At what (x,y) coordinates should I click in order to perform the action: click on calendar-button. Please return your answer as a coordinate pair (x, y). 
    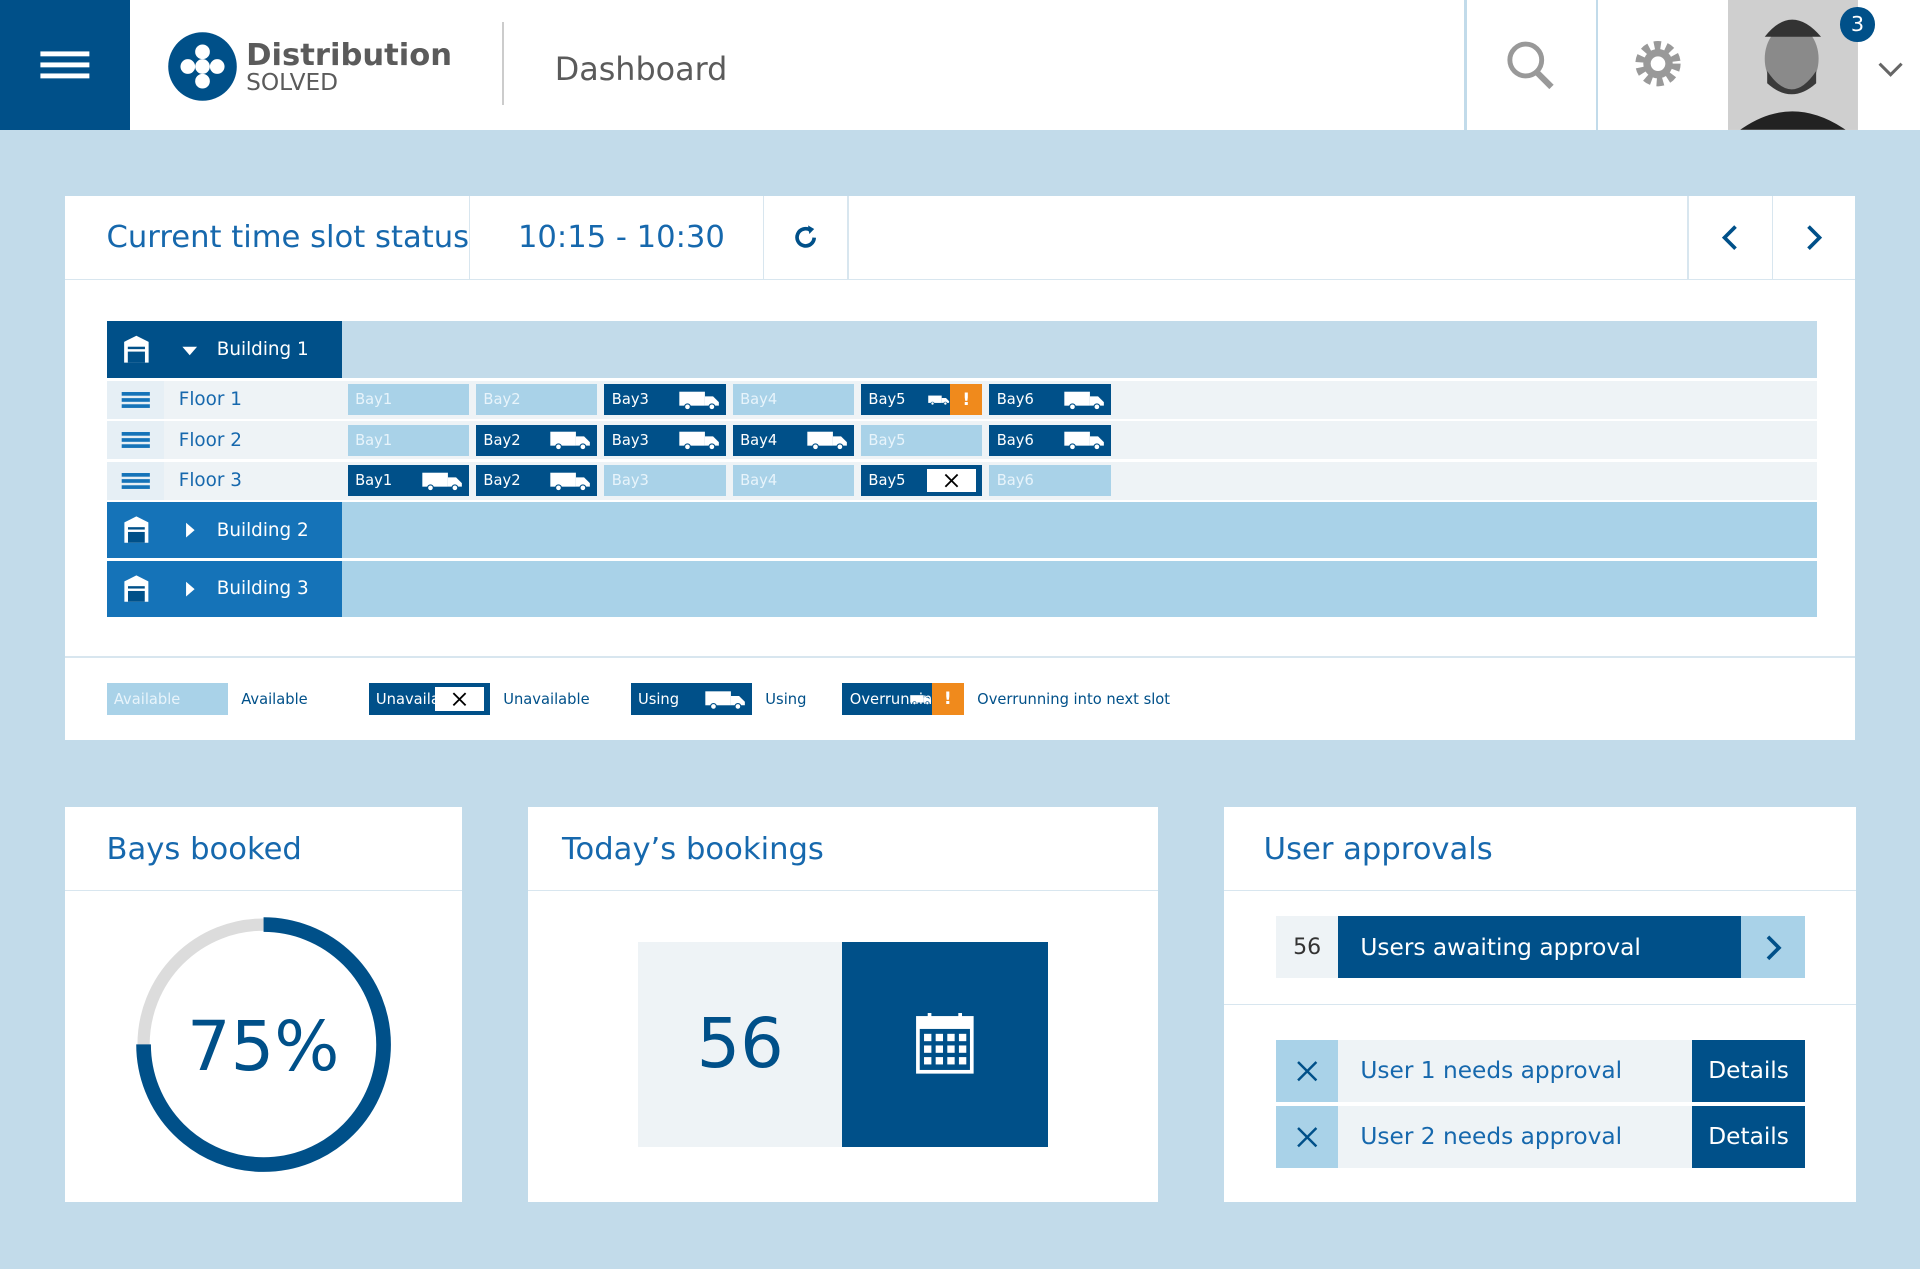
    Looking at the image, I should click on (945, 1044).